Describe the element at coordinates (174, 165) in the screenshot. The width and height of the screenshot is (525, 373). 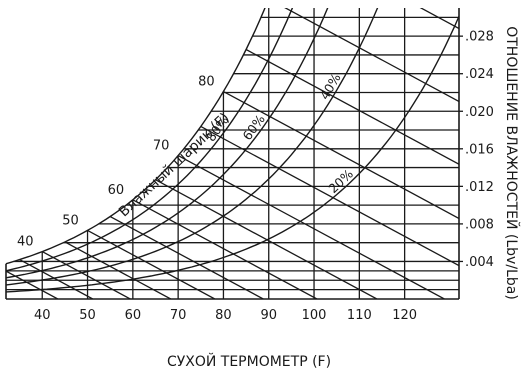
I see `wetbulb-axis-label: Влажный шарик (F)` at that location.